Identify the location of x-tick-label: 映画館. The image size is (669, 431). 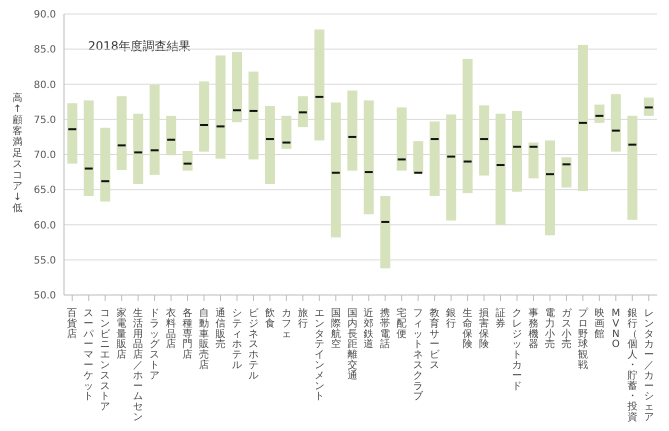
(599, 323).